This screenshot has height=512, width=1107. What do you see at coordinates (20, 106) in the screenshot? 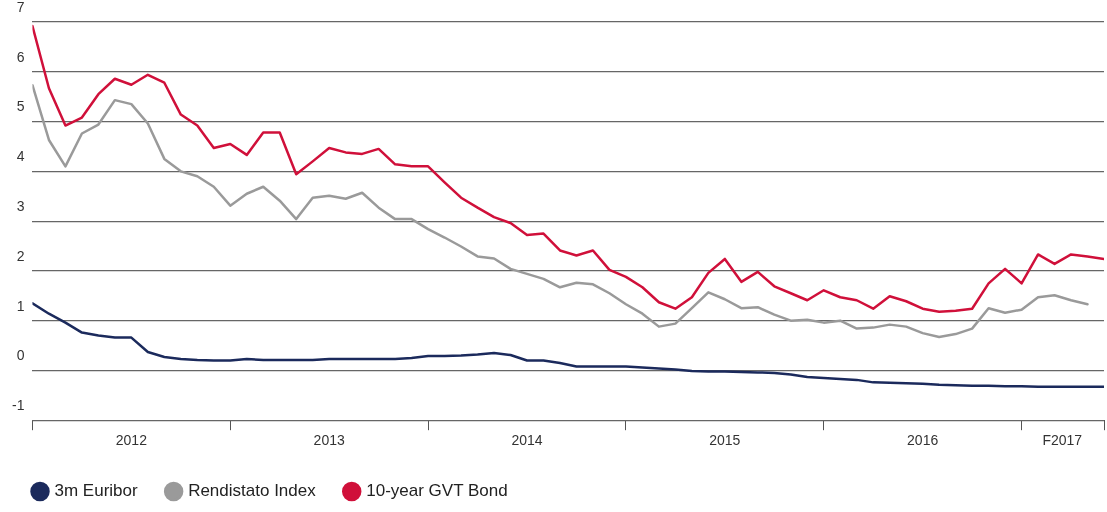
I see `y-tick-label: 5` at bounding box center [20, 106].